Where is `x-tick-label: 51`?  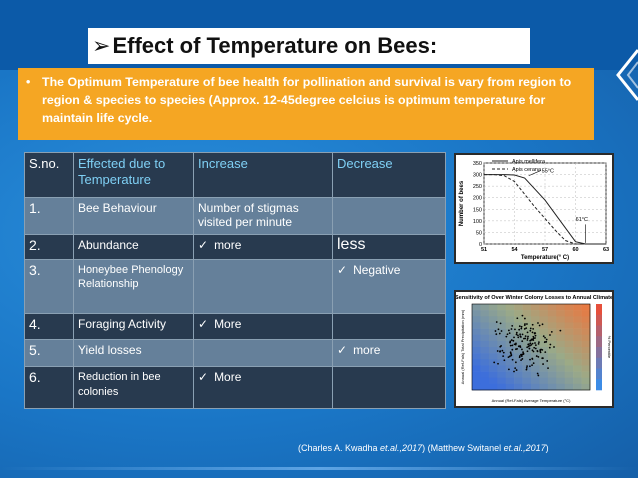
x-tick-label: 51 is located at coordinates (484, 250).